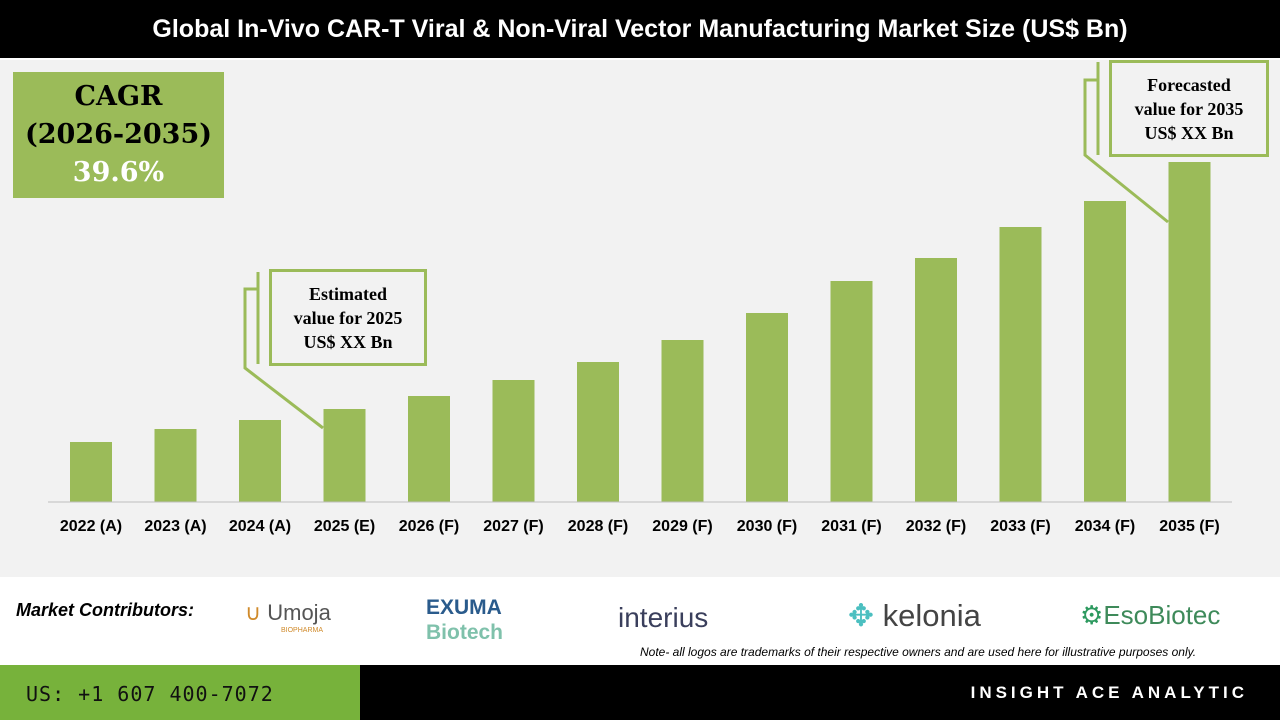  I want to click on kelonia-mark-icon: ✥, so click(861, 615).